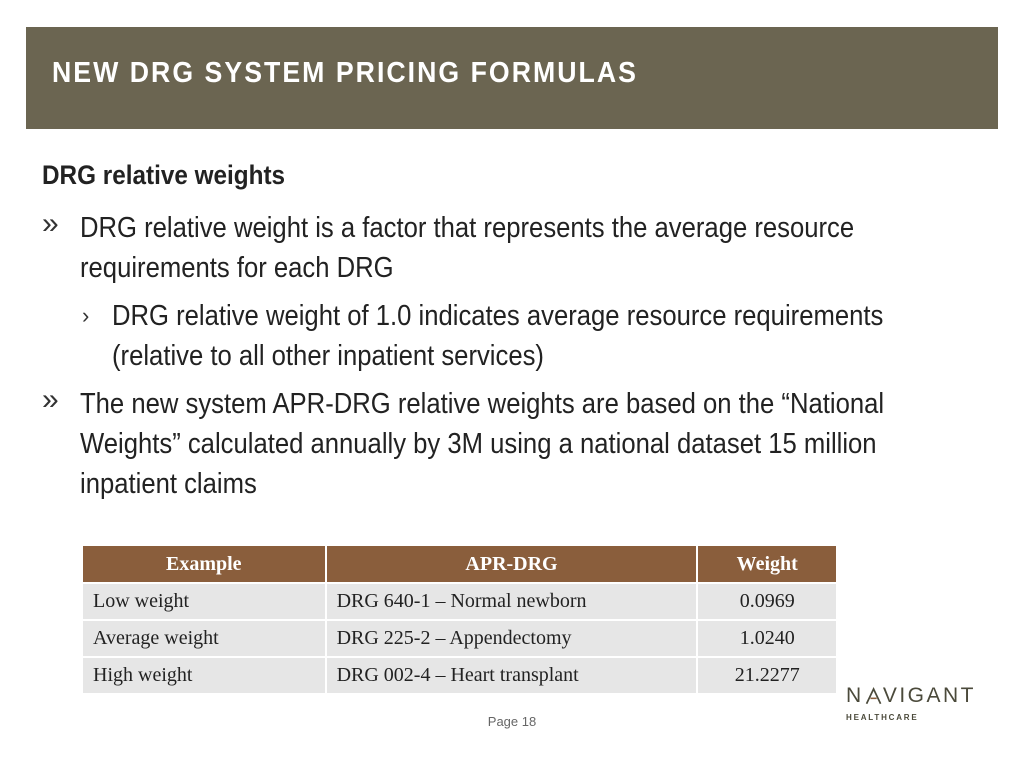  I want to click on logo-a-chevron-icon, so click(873, 695).